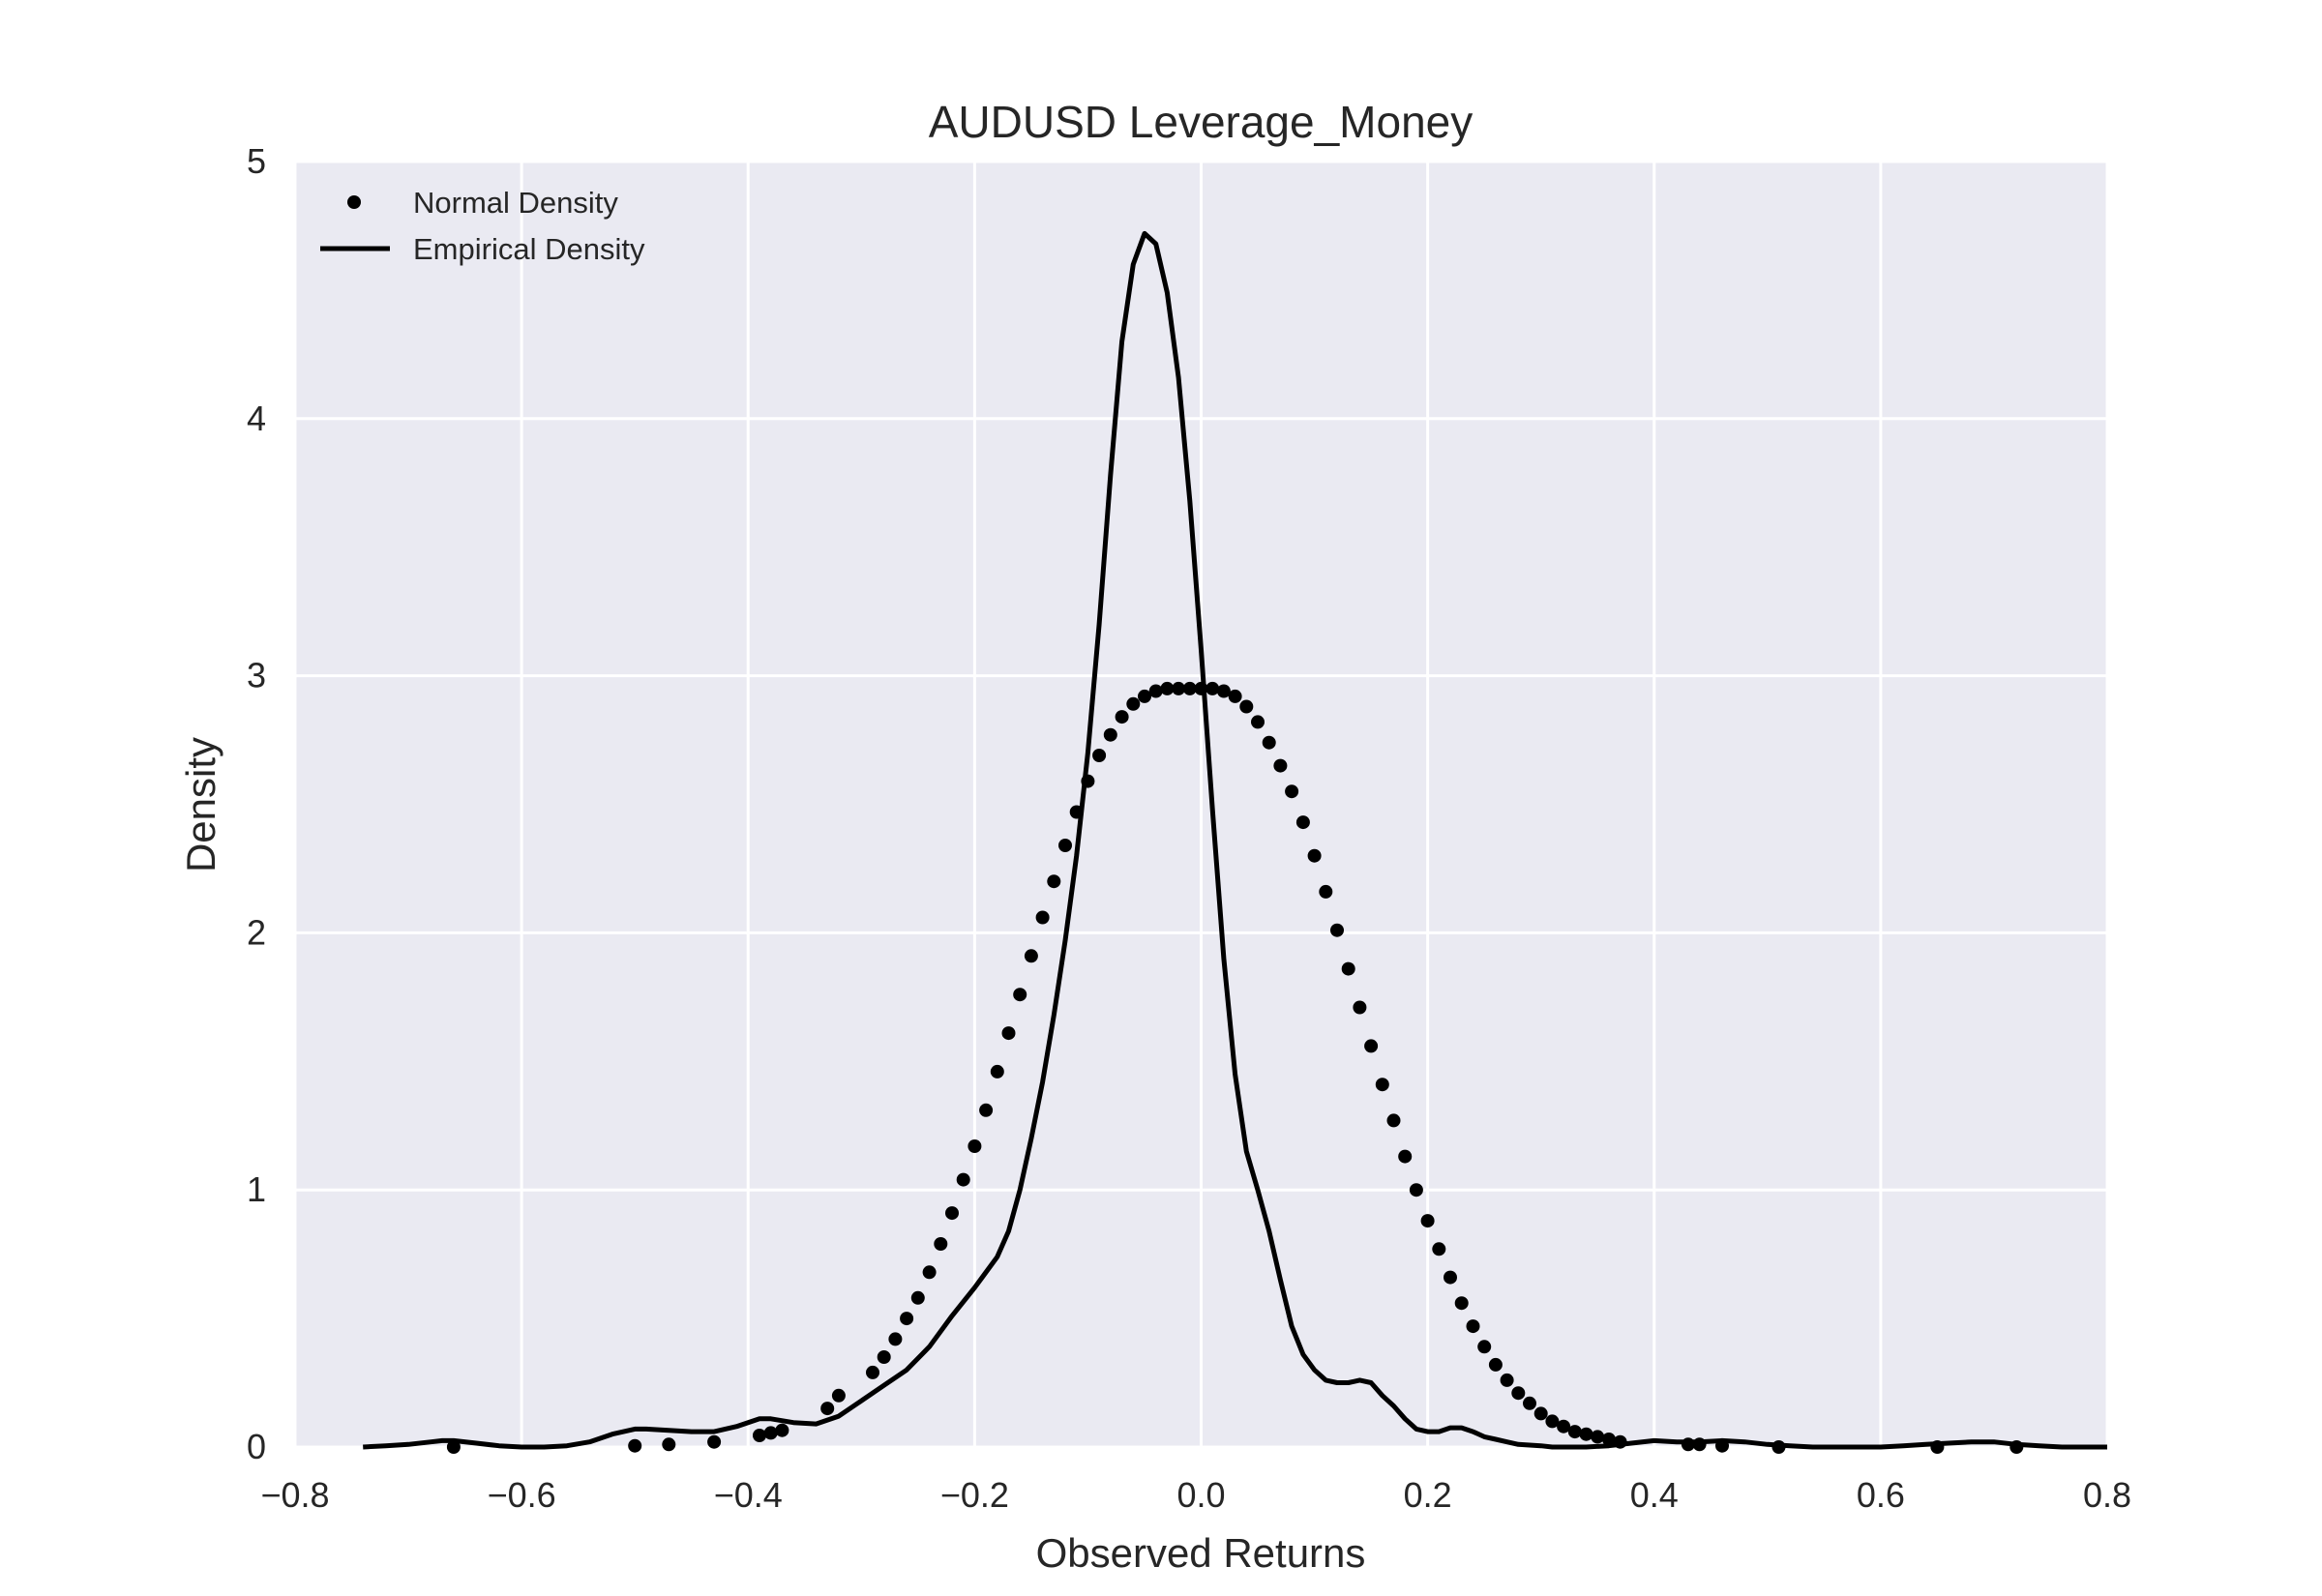  What do you see at coordinates (522, 1495) in the screenshot?
I see `x-tick-label: −0.6` at bounding box center [522, 1495].